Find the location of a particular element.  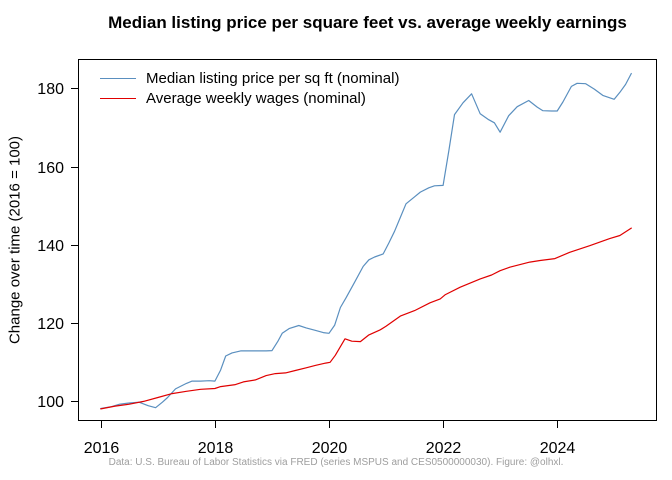

y-tick-label: 100 is located at coordinates (50, 402).